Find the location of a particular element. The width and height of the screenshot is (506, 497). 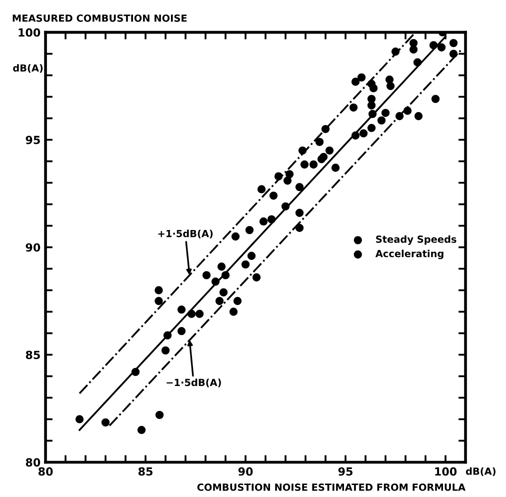

y-tick-label: 90 is located at coordinates (33, 247).